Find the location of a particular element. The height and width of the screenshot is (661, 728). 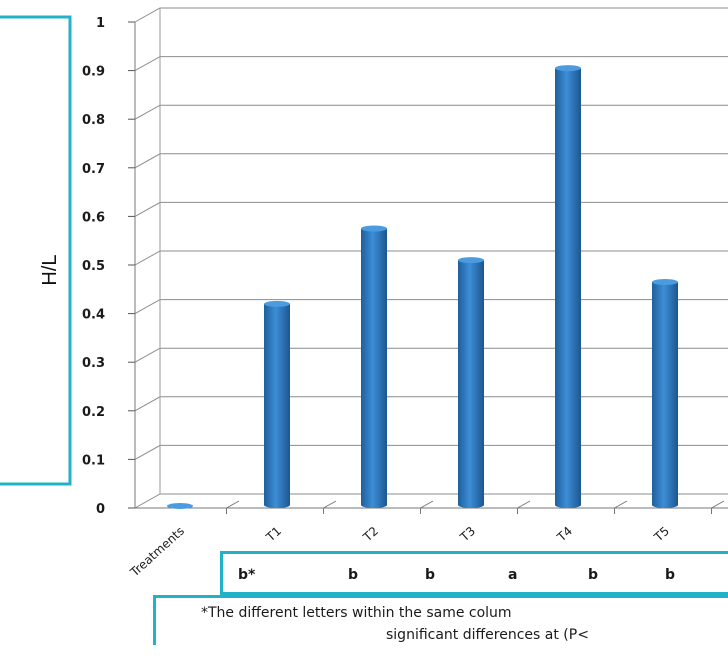

y-tick-label: 0 is located at coordinates (100, 509).